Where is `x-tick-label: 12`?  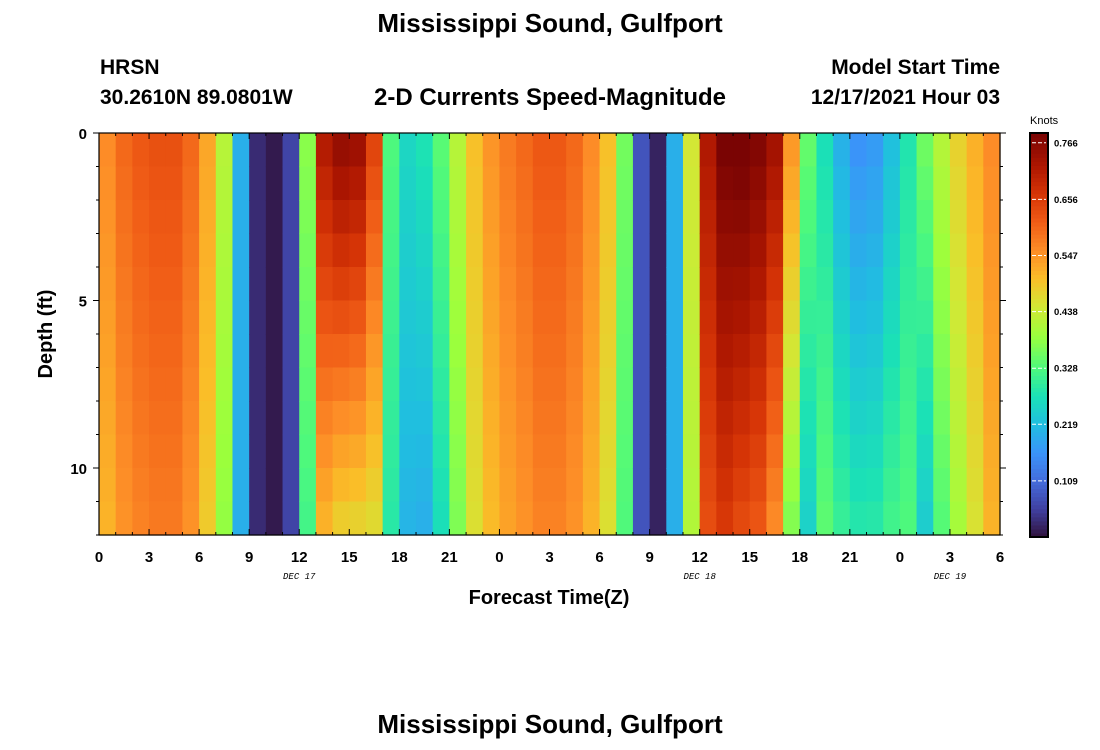
x-tick-label: 12 is located at coordinates (699, 557).